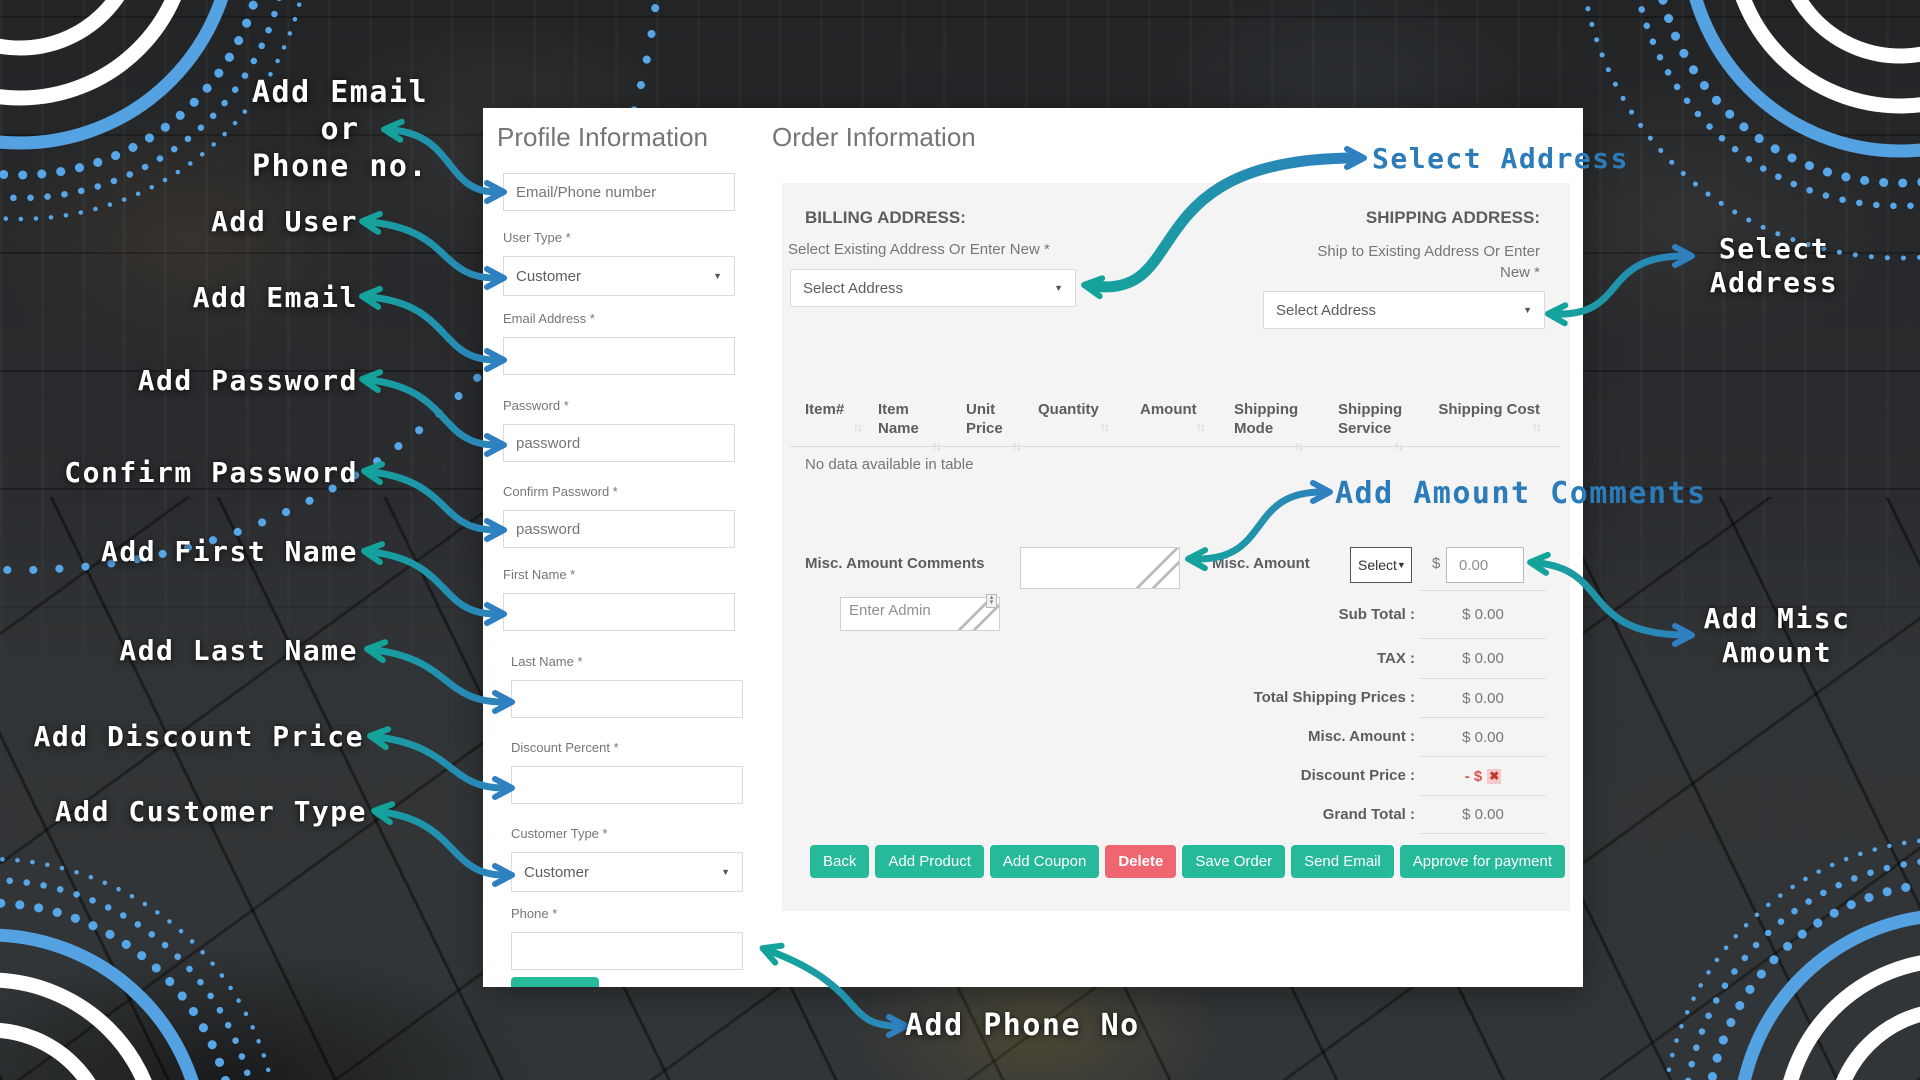 Image resolution: width=1920 pixels, height=1080 pixels. Describe the element at coordinates (557, 872) in the screenshot. I see `customer-type-value: Customer` at that location.